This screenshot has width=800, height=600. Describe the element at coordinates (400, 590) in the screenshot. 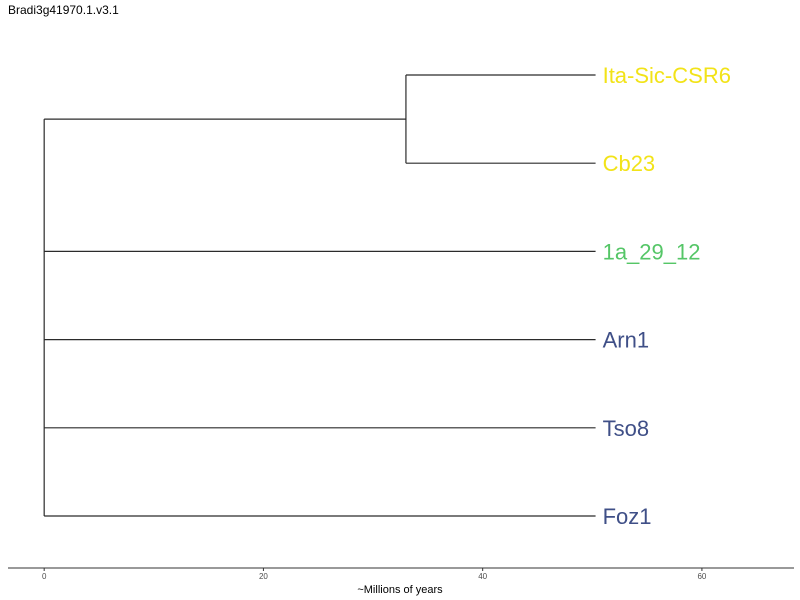

I see `x-axis-title: ~Millions of years` at that location.